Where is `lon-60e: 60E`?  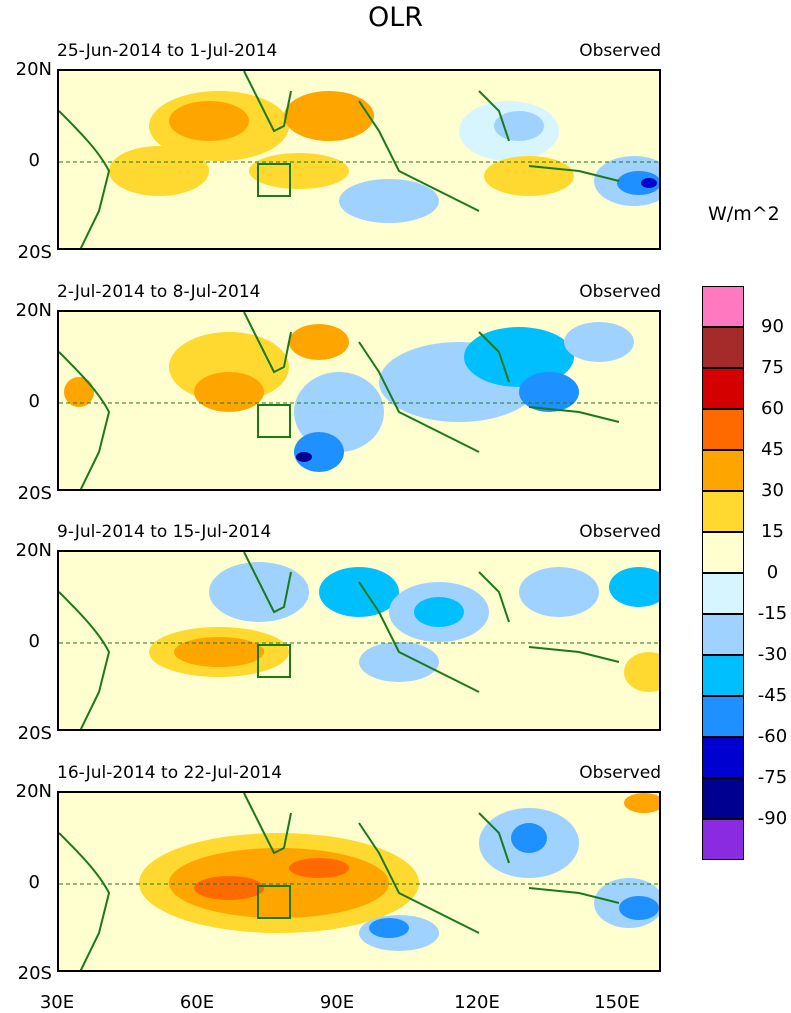 lon-60e: 60E is located at coordinates (197, 1002).